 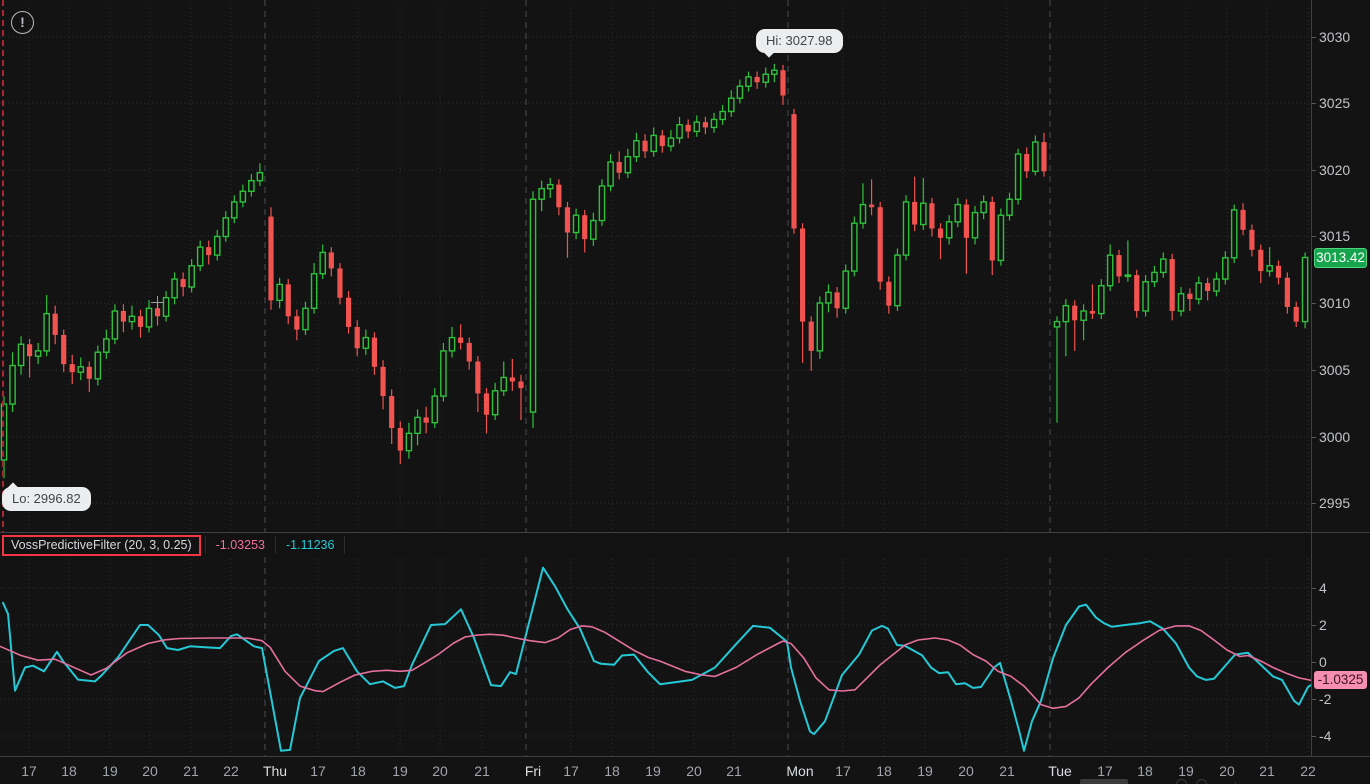 I want to click on bottom-toolbar-peek: +, so click(x=685, y=780).